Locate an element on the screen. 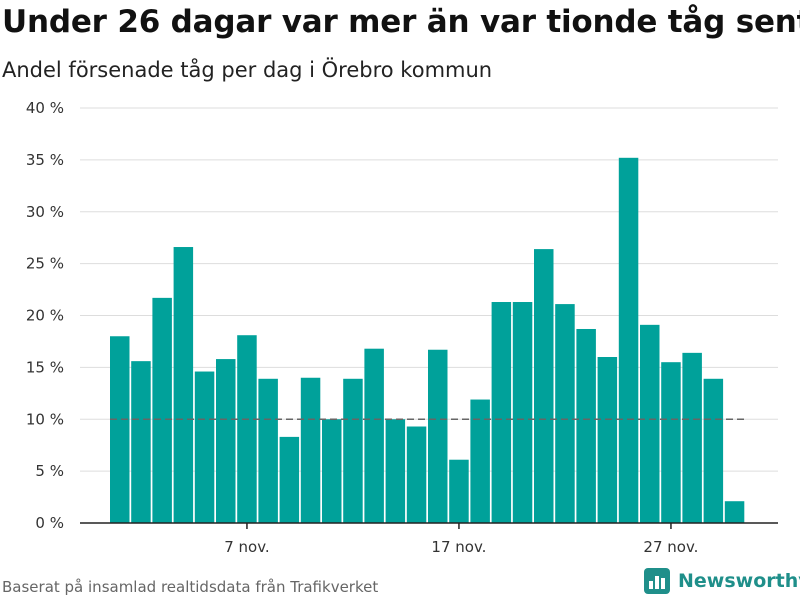  x-tick-label: 27 nov. is located at coordinates (670, 547).